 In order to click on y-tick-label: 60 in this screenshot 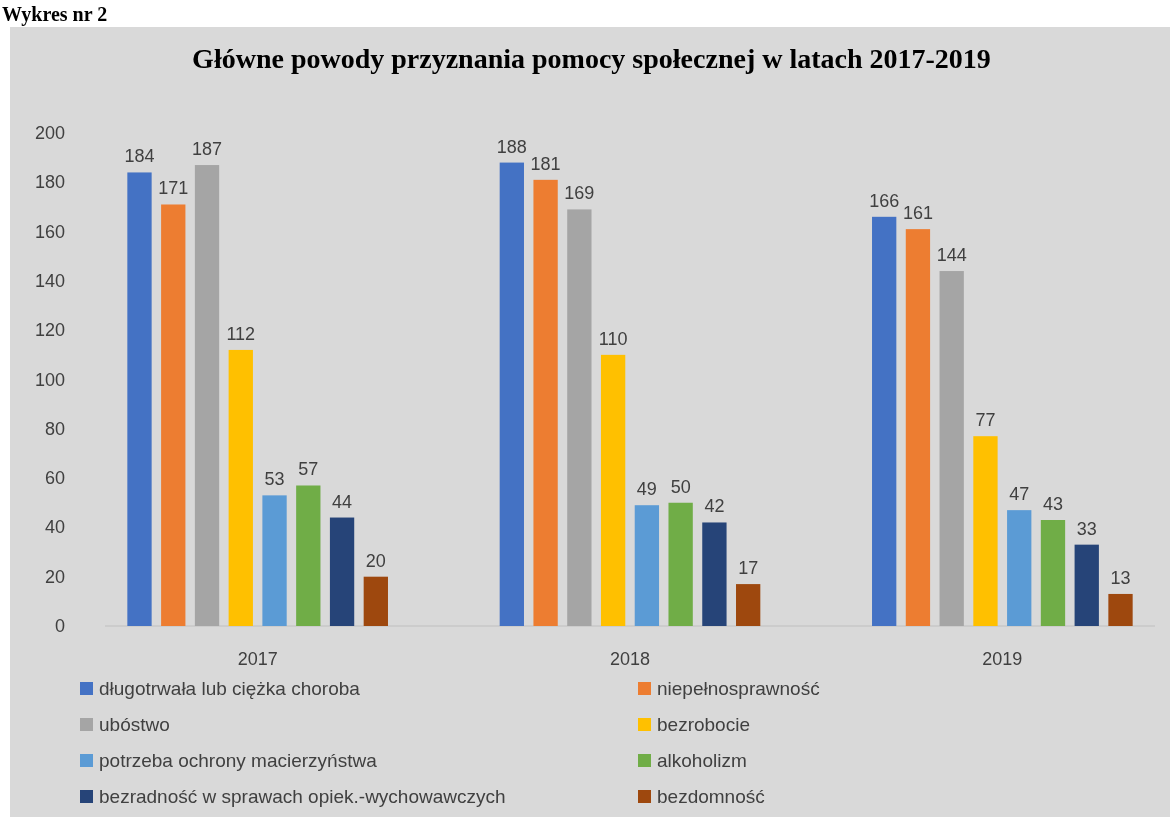, I will do `click(54, 478)`.